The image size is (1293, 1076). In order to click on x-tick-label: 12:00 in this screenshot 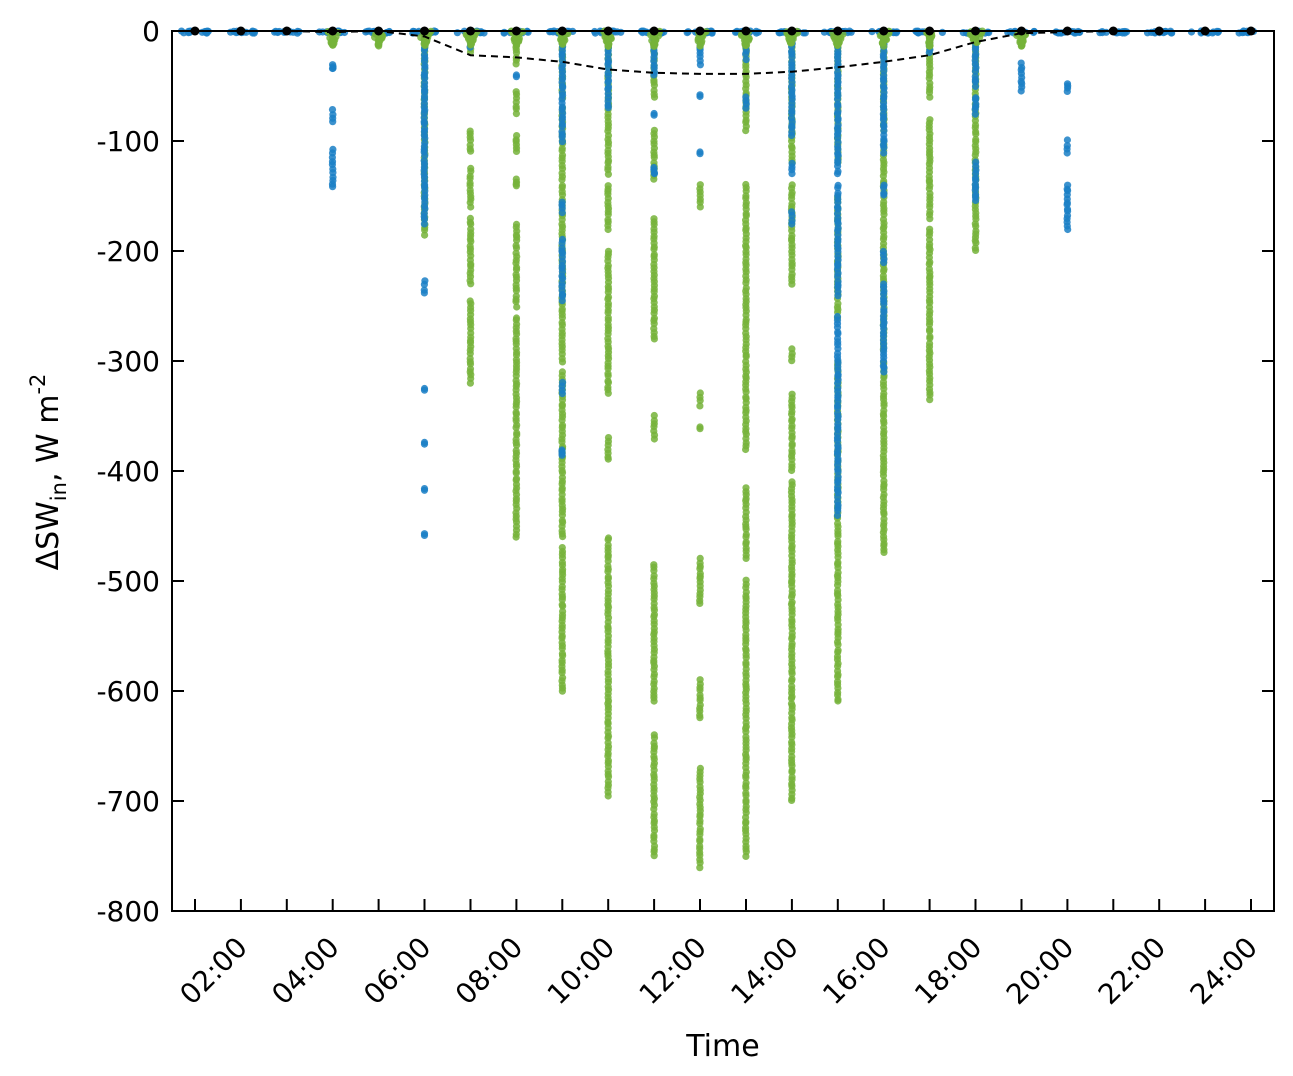, I will do `click(673, 971)`.